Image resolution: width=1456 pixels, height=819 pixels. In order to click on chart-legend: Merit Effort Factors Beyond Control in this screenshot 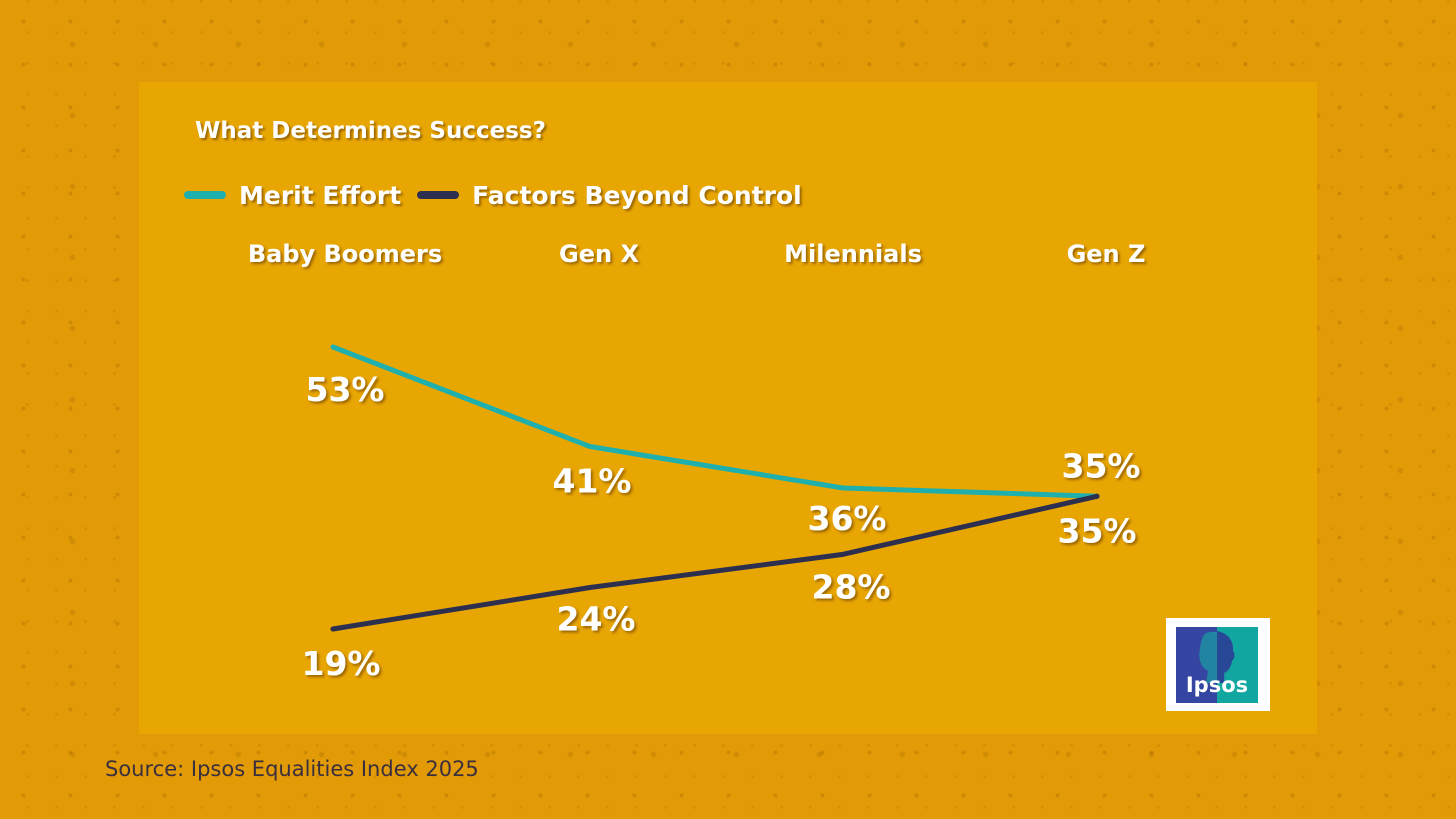, I will do `click(501, 195)`.